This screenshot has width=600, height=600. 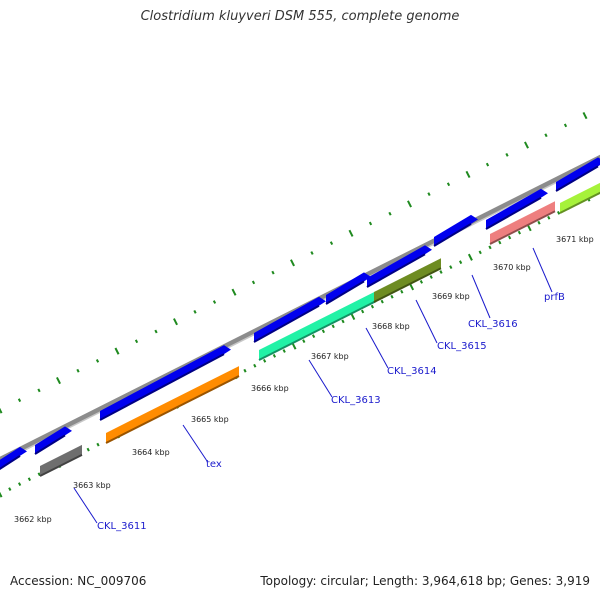 What do you see at coordinates (412, 371) in the screenshot?
I see `gene-label: CKL_3614` at bounding box center [412, 371].